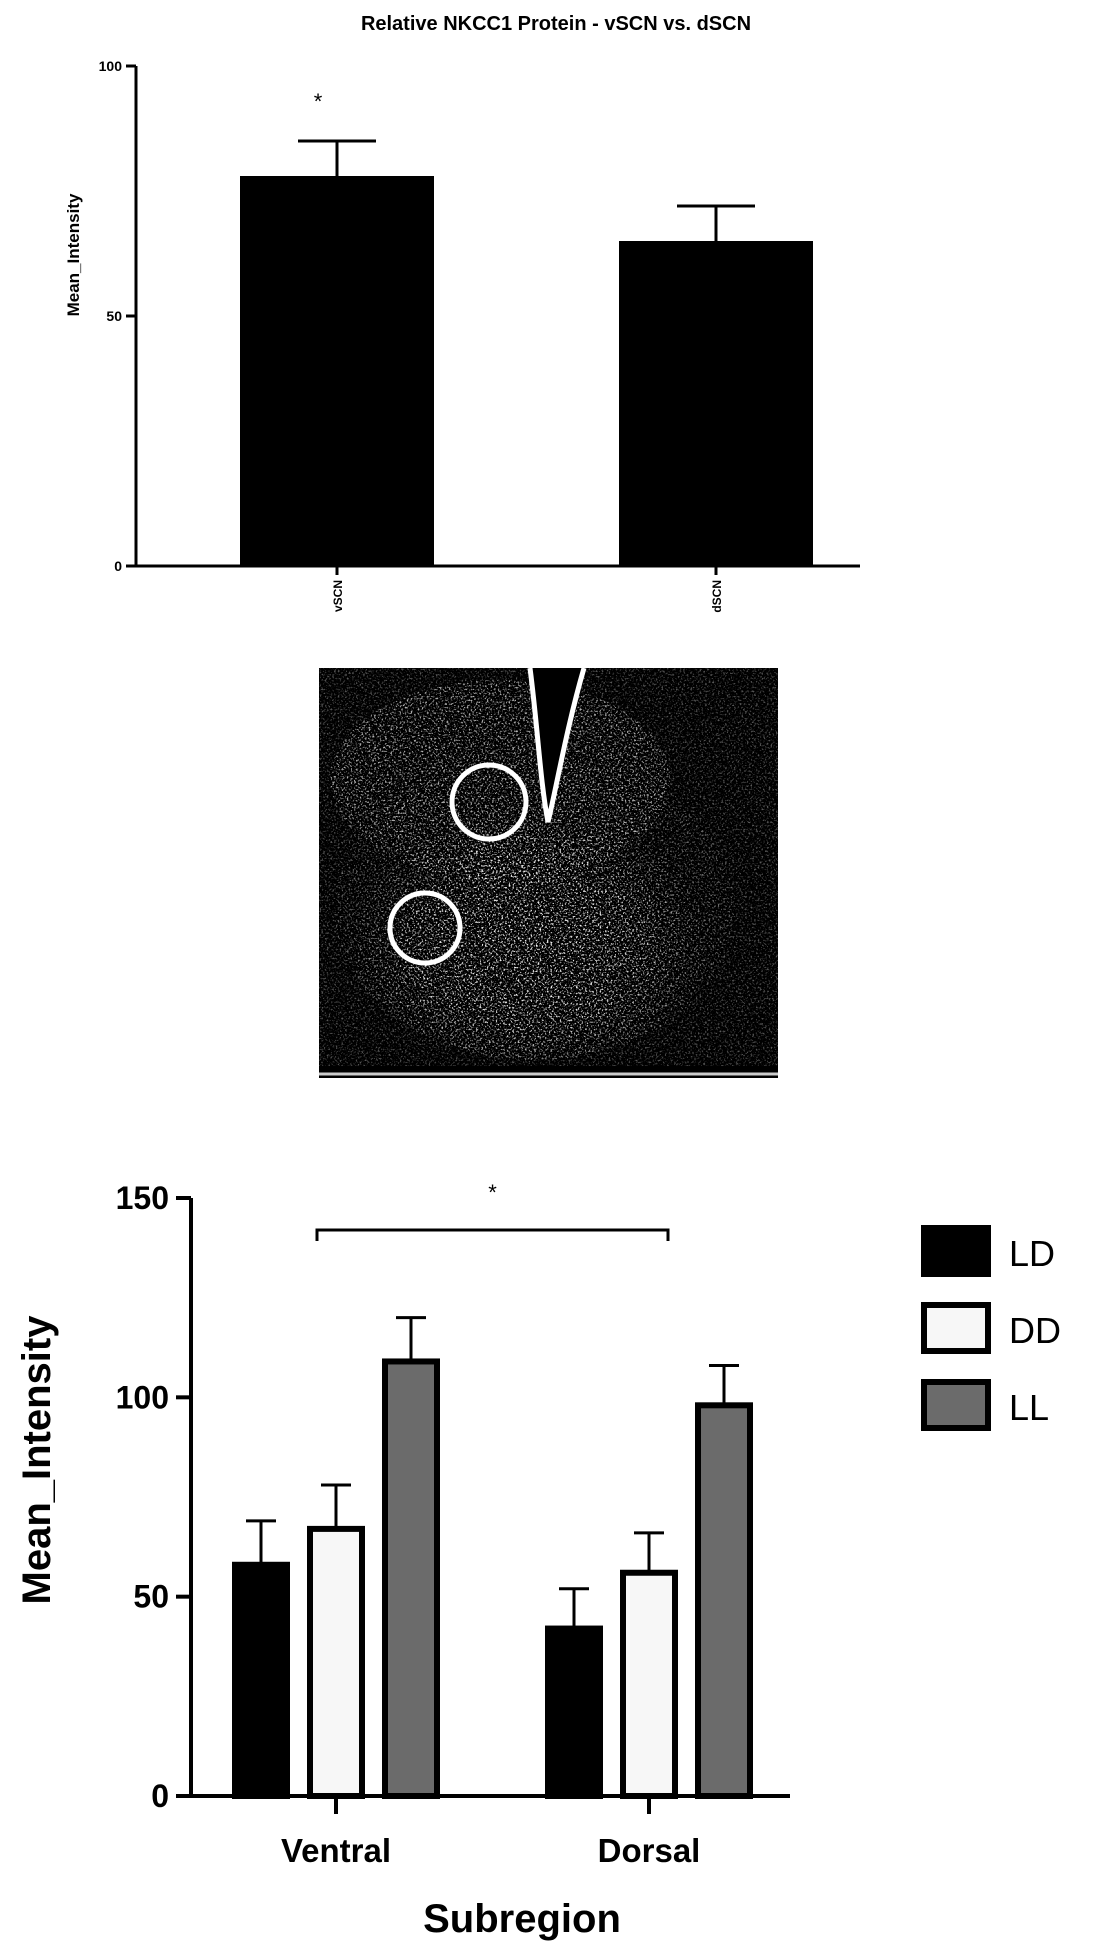  What do you see at coordinates (526, 327) in the screenshot?
I see `bar-series: *` at bounding box center [526, 327].